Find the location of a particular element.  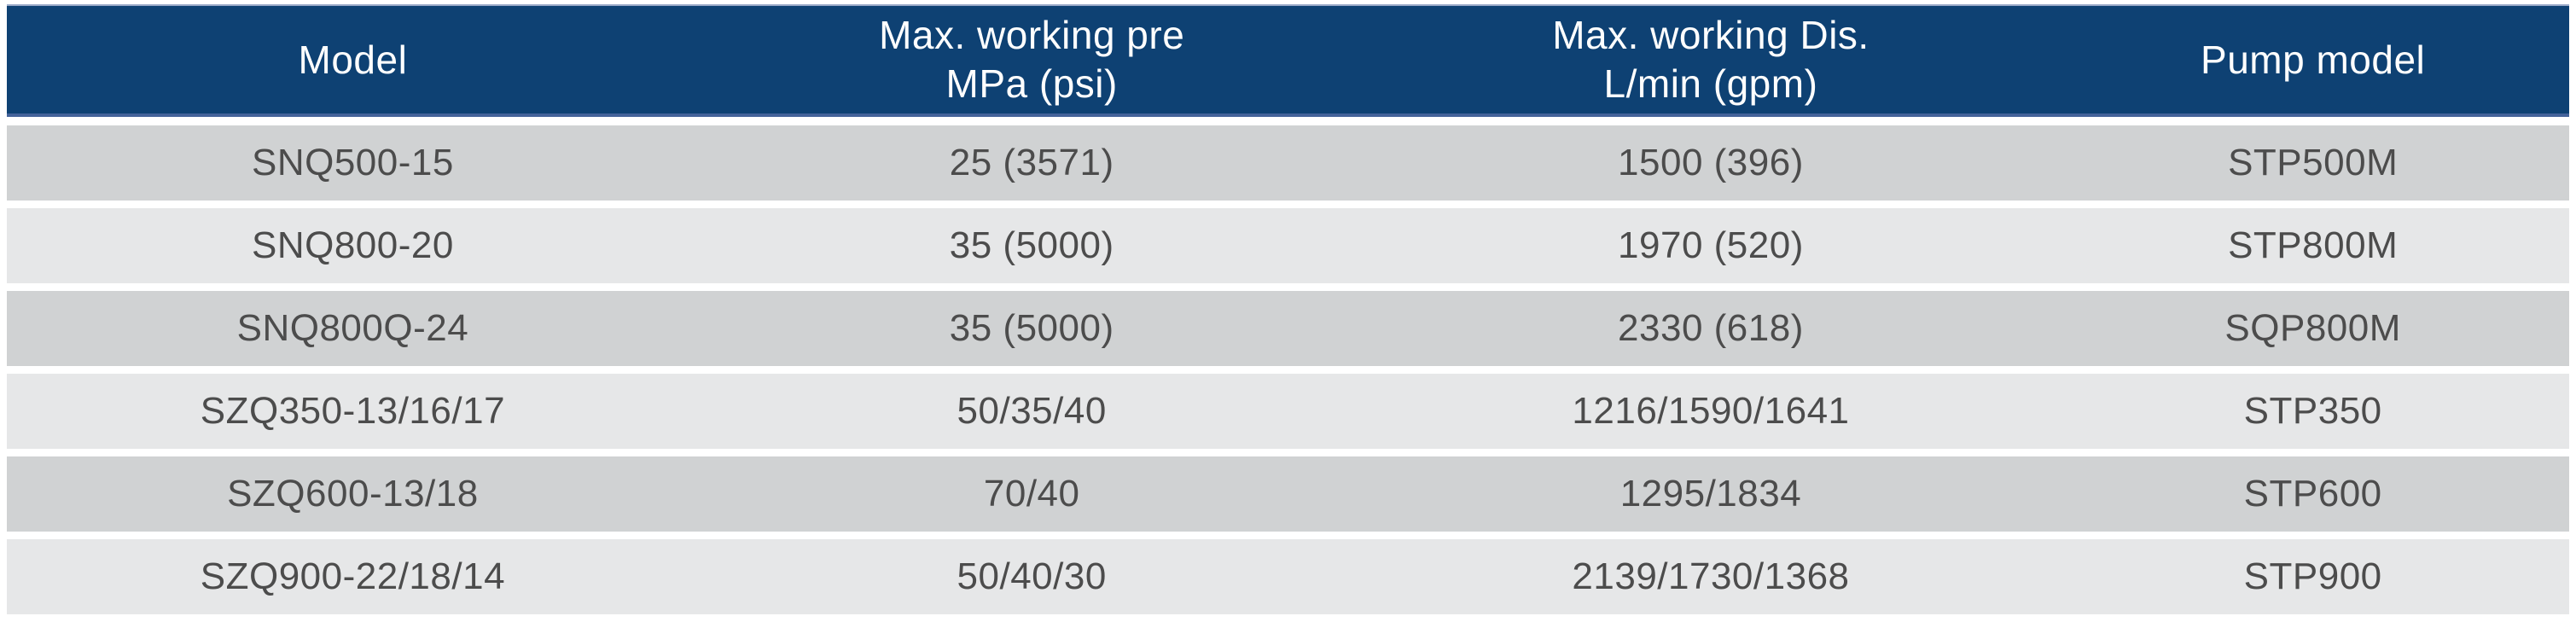

table-cell: 2330 (618) is located at coordinates (1711, 328).